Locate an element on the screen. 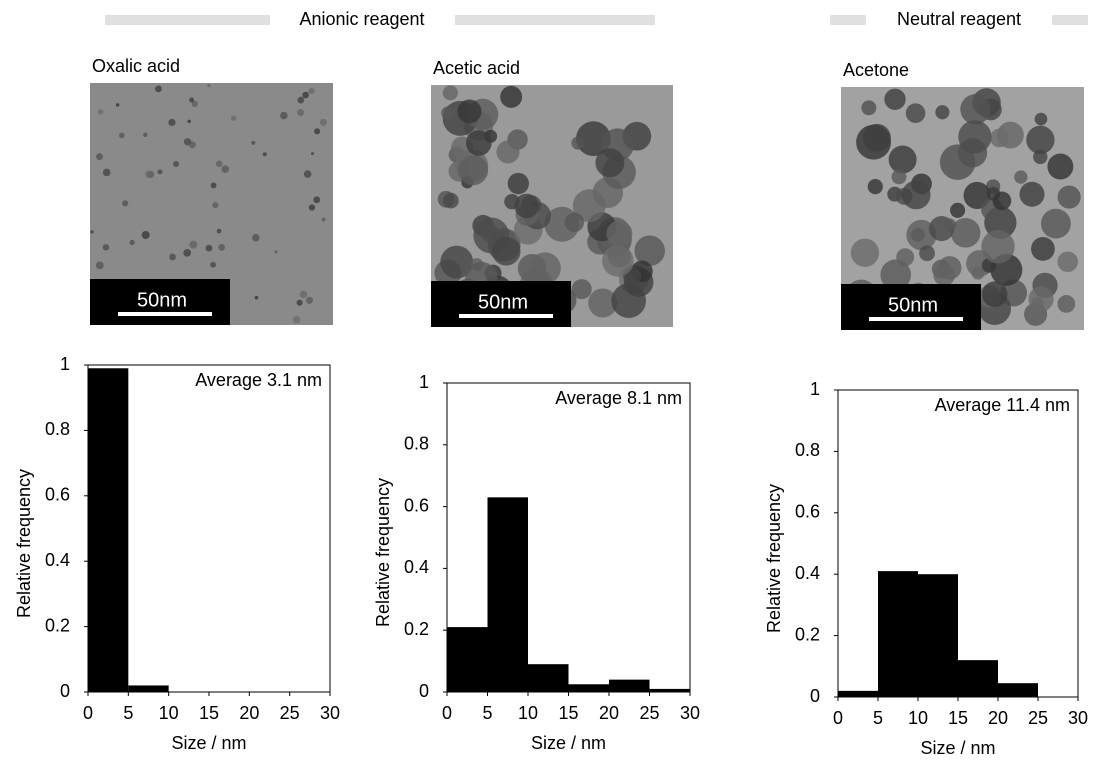 The width and height of the screenshot is (1097, 760). scale-bar-box is located at coordinates (160, 302).